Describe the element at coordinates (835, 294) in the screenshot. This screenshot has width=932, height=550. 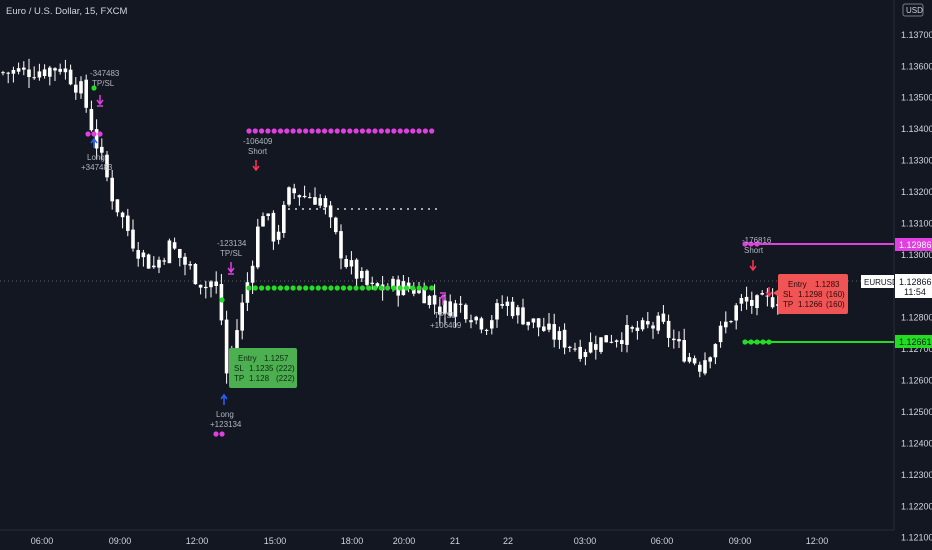
I see `entry-short-sl-pips: (160)` at that location.